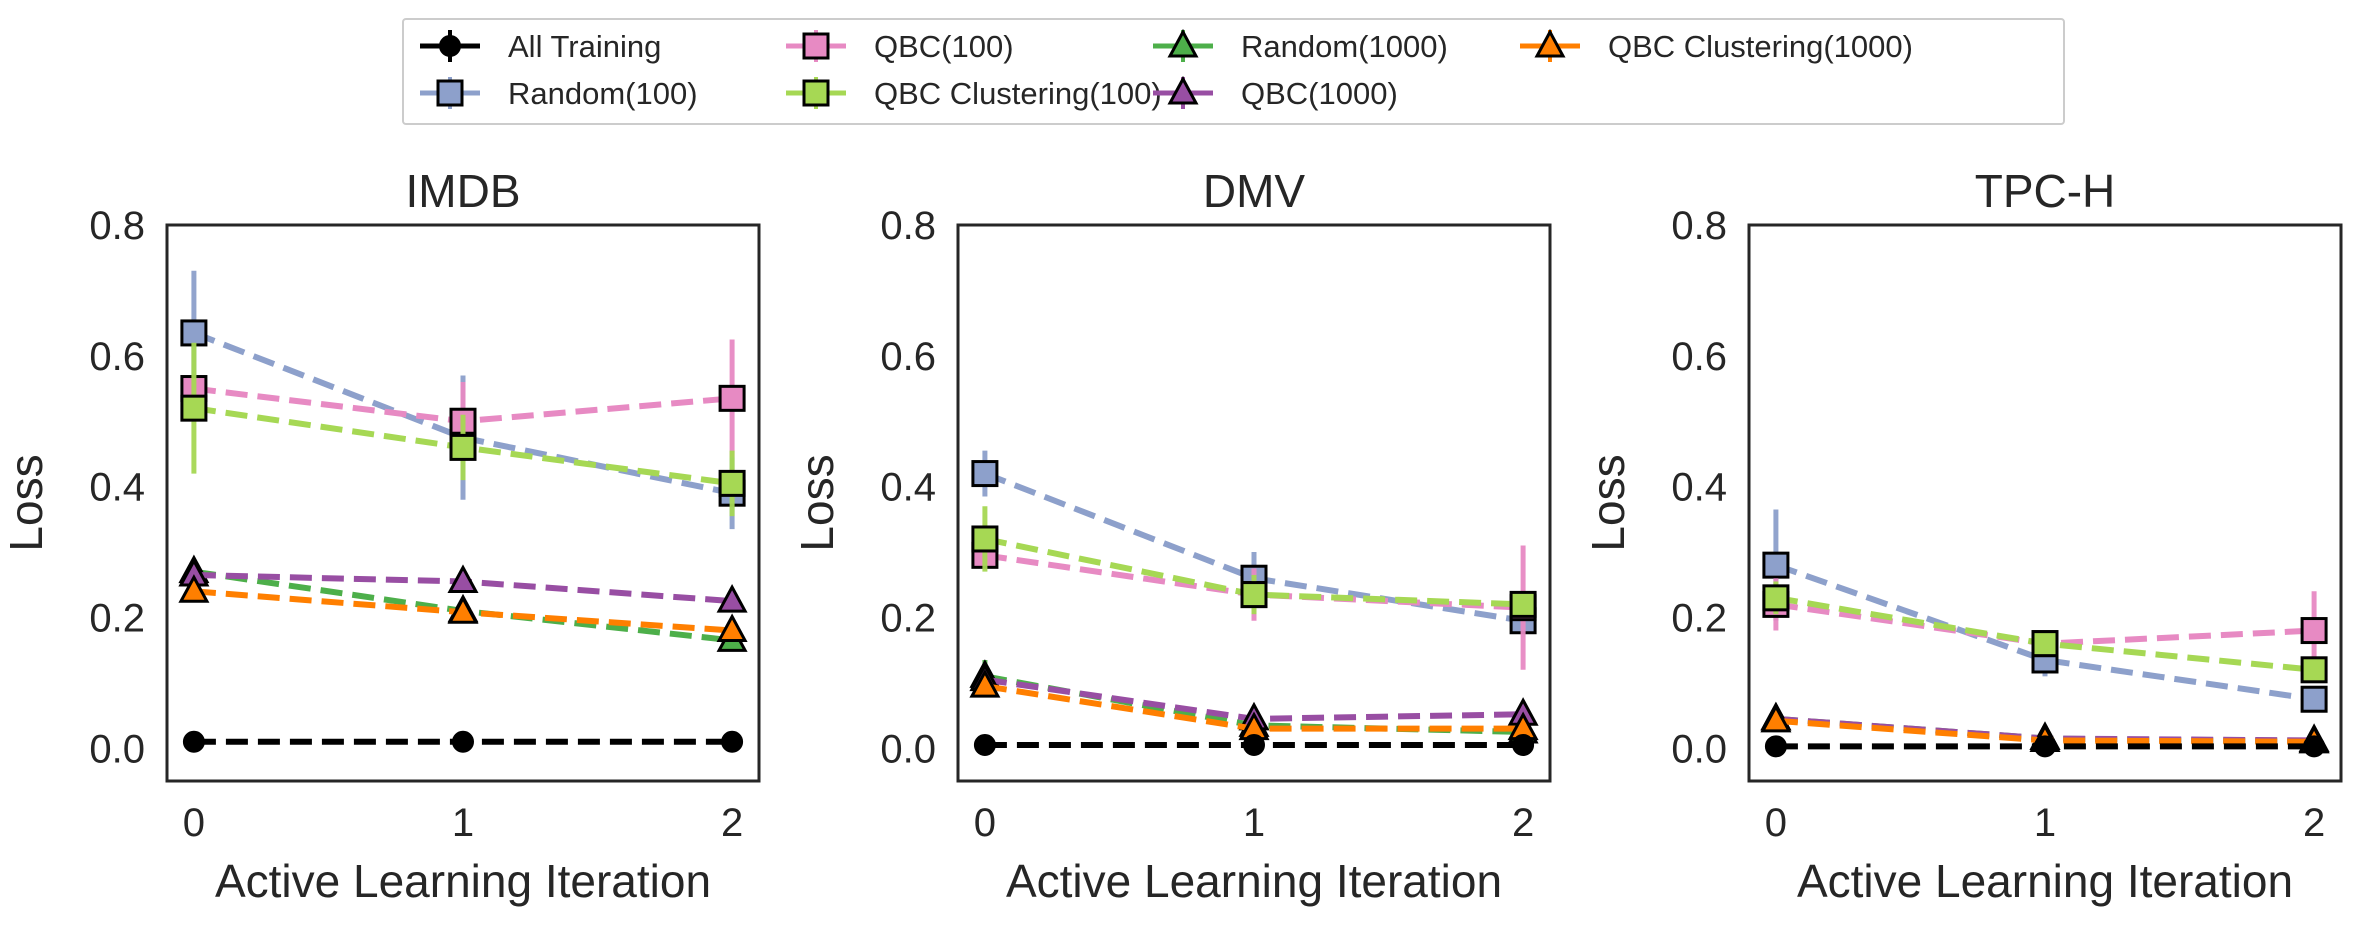  I want to click on legend-item-qbc-100: QBC(100), so click(900, 46).